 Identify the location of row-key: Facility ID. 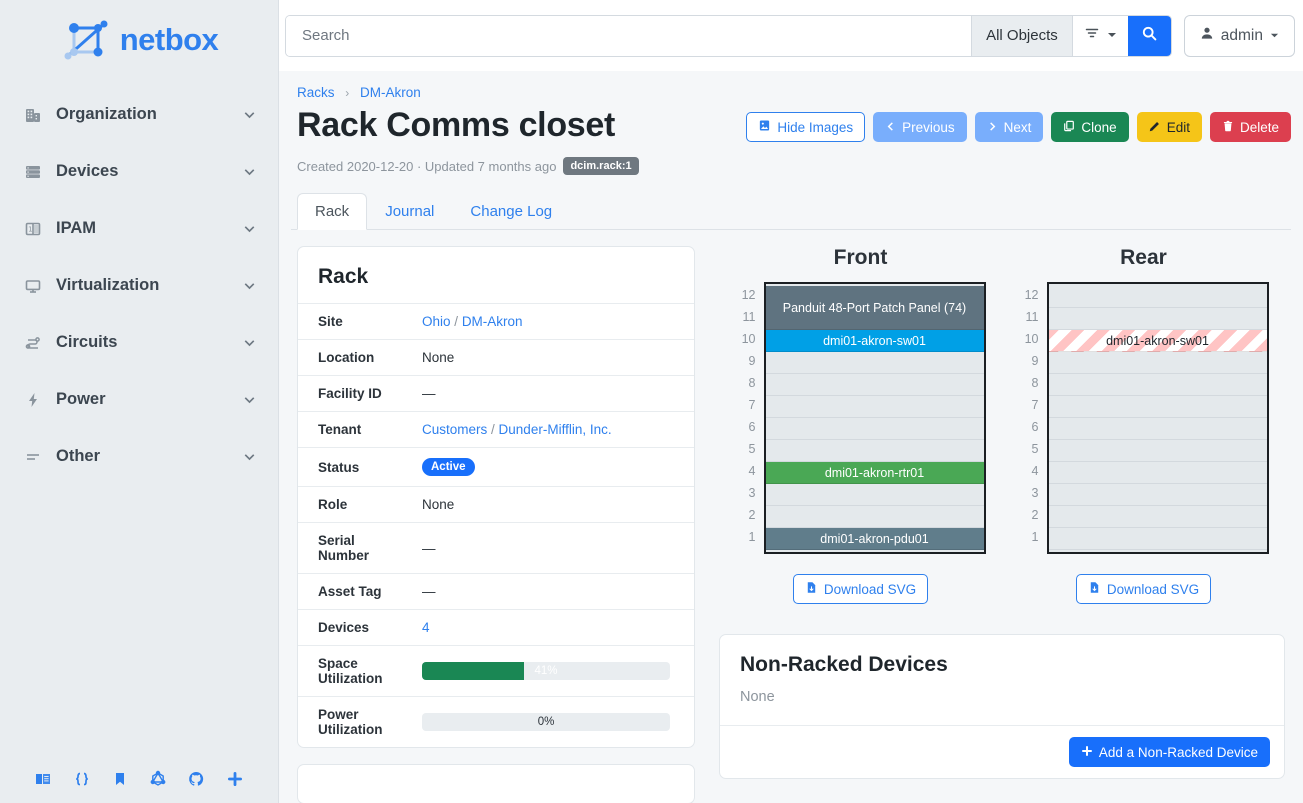
(356, 393).